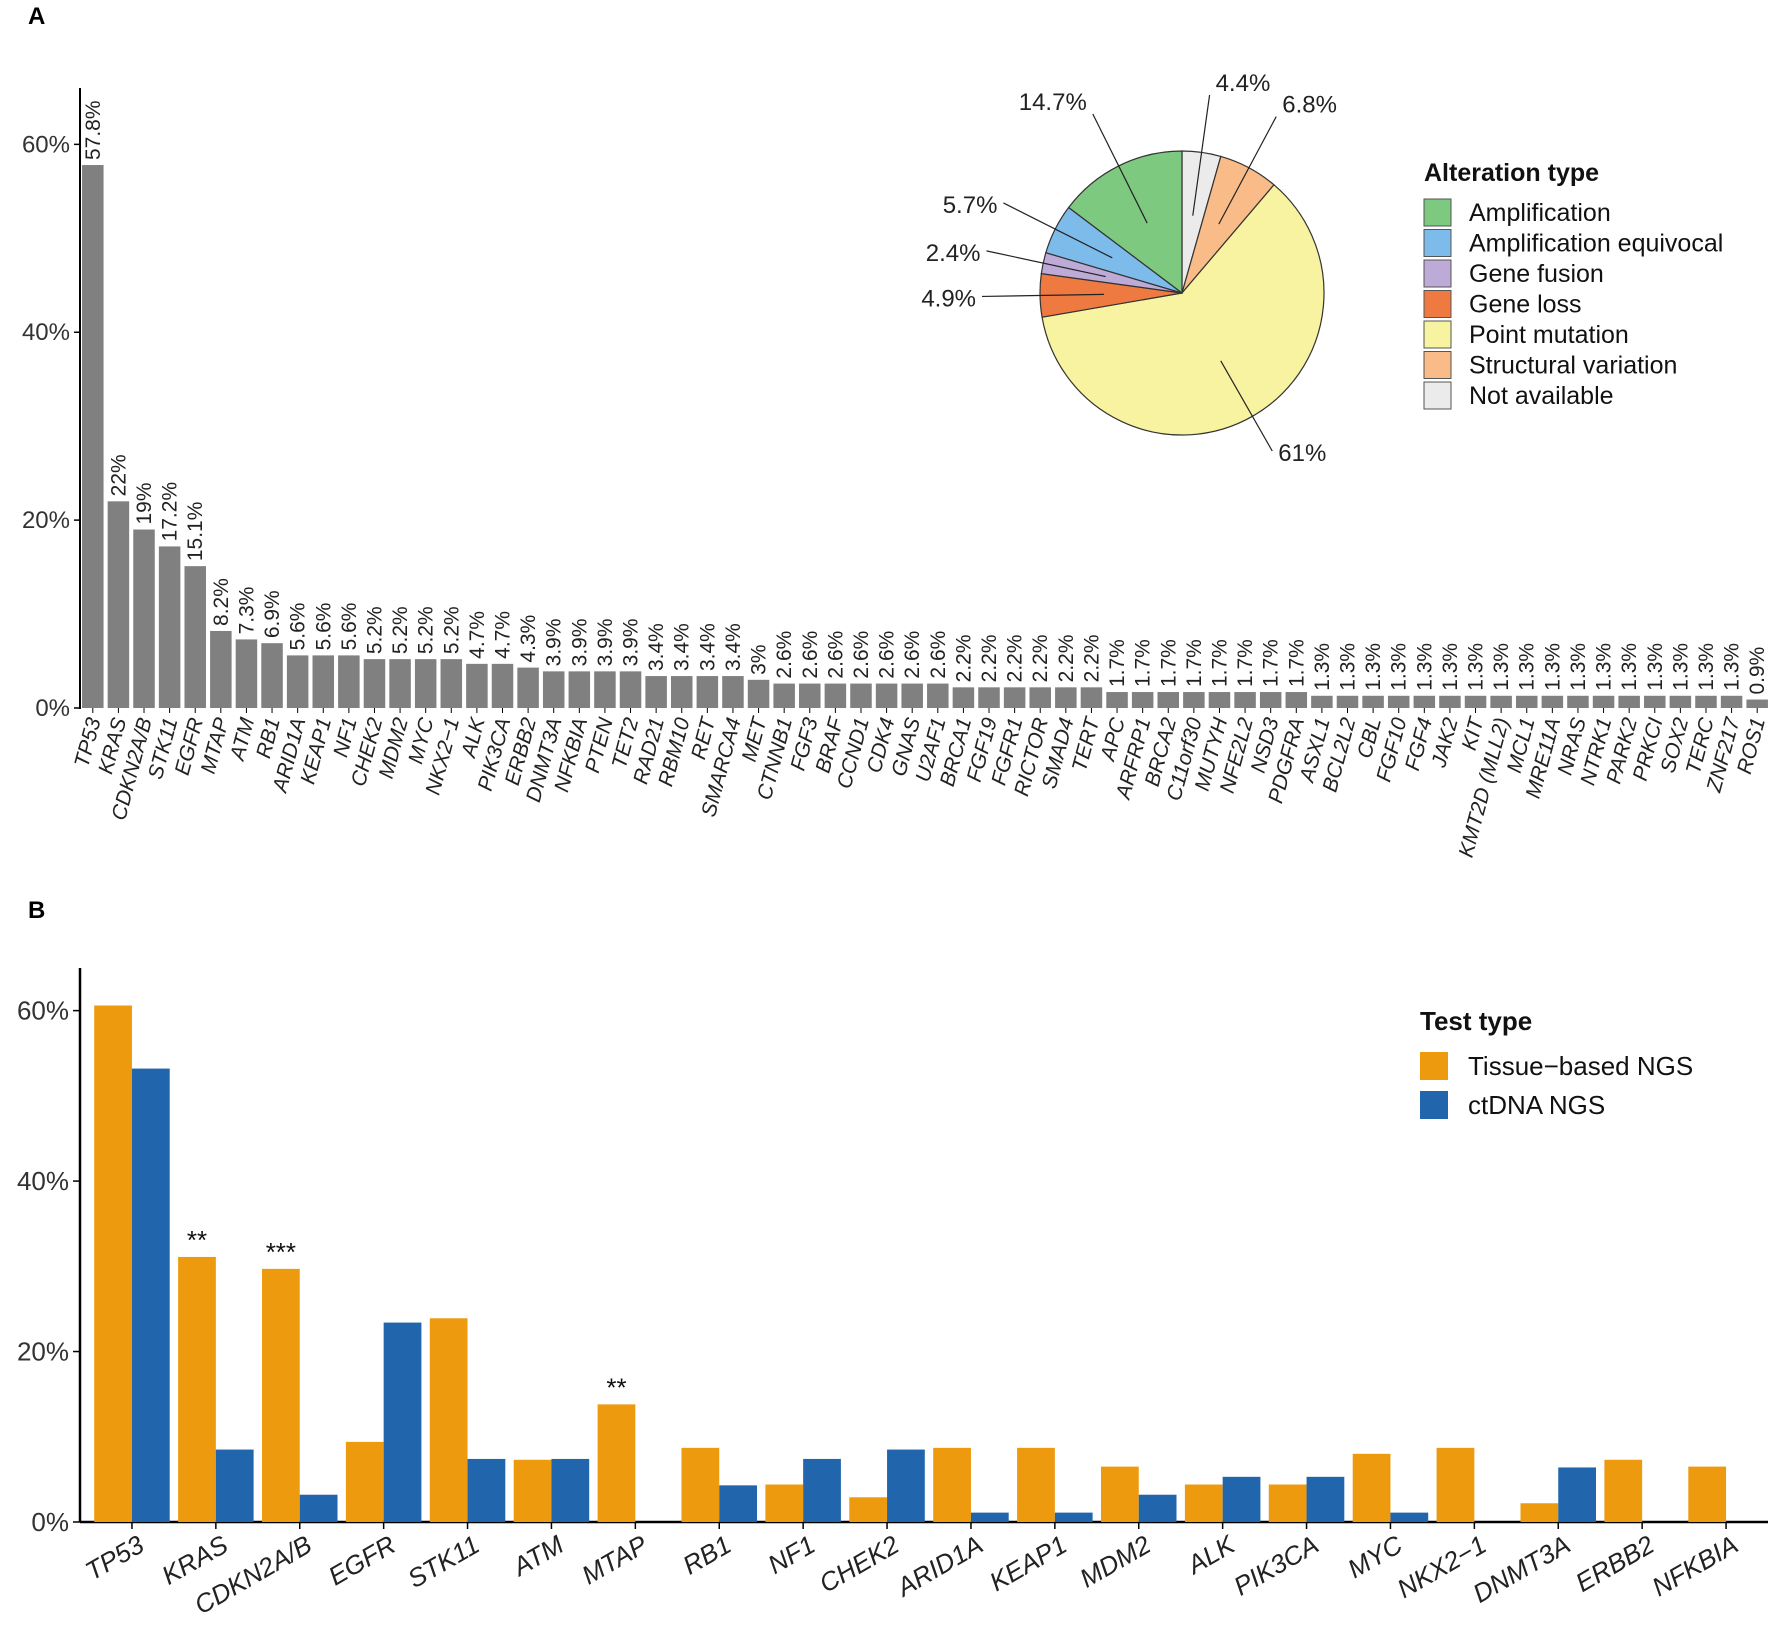  I want to click on a-bar-APC, so click(1117, 700).